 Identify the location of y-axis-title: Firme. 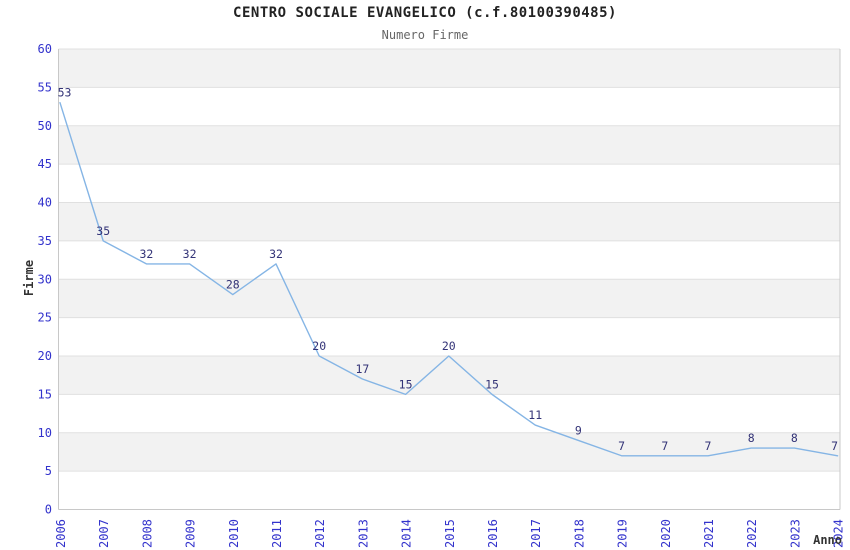
(29, 278).